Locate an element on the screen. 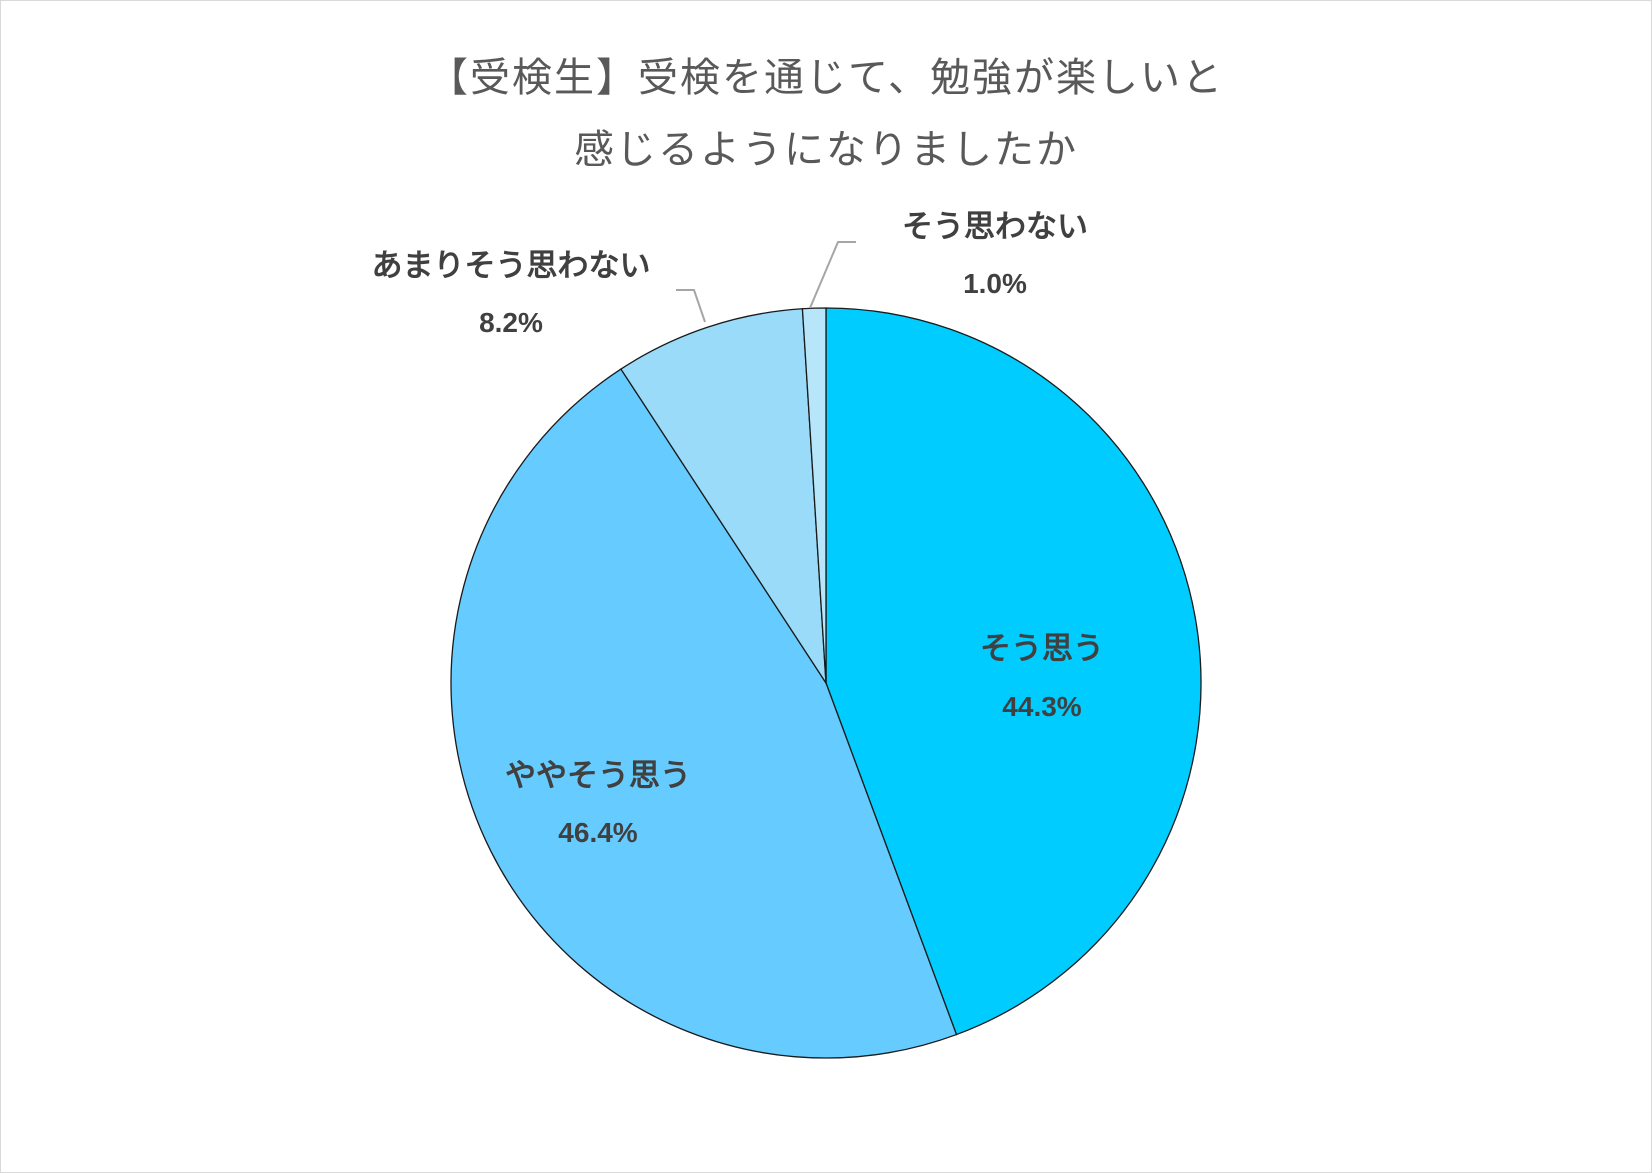 The image size is (1652, 1173). slice-value-0: 44.3% is located at coordinates (1041, 706).